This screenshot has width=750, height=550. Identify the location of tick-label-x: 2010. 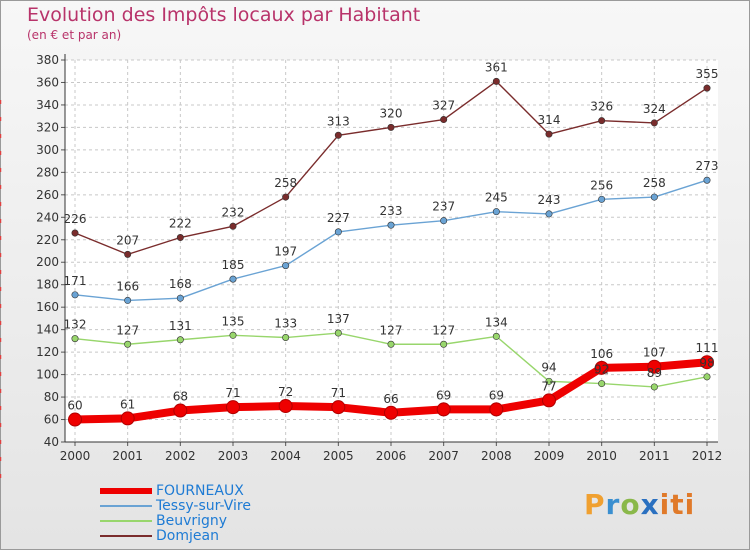
(601, 456).